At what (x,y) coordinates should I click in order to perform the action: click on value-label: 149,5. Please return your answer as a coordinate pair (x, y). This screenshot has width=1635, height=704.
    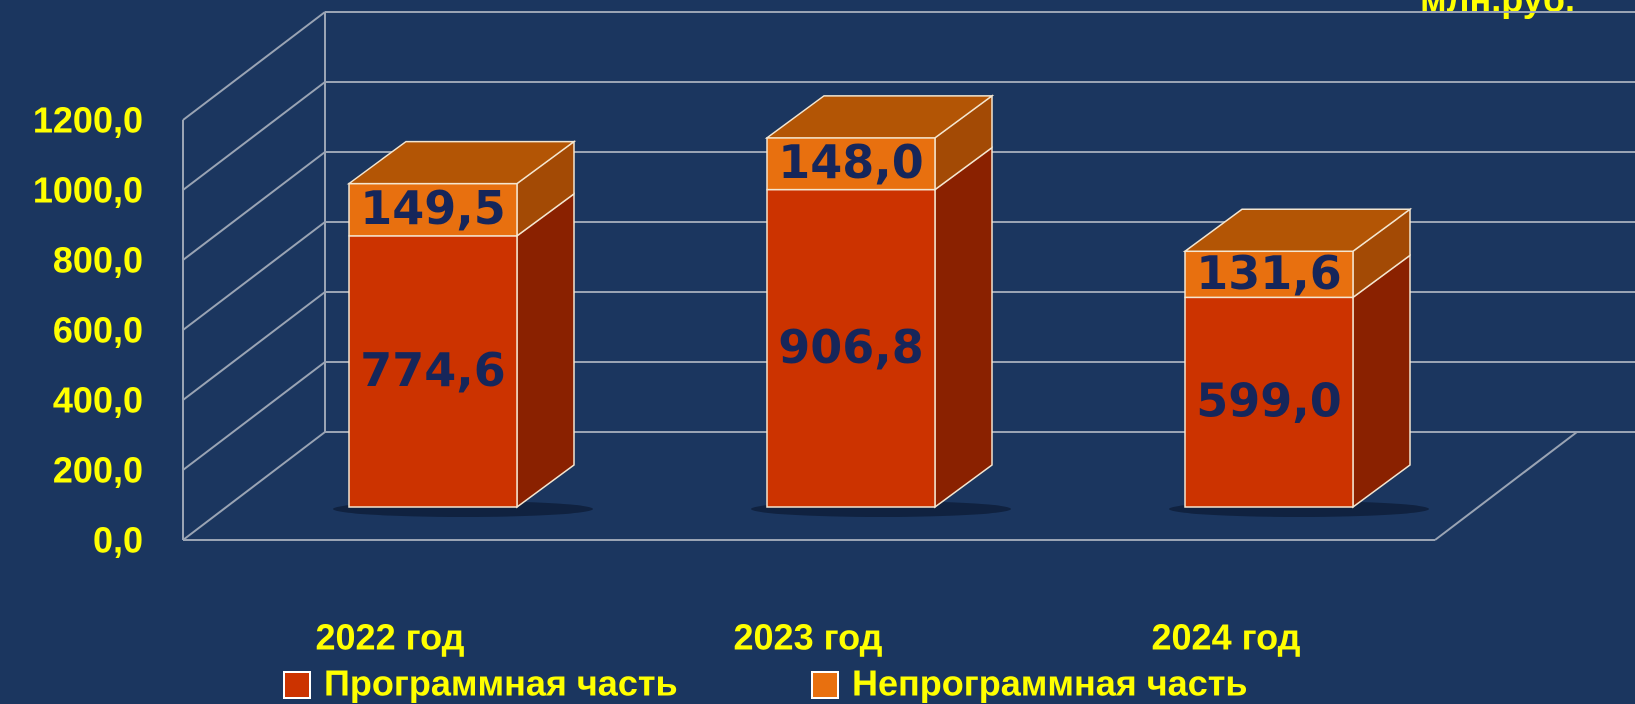
    Looking at the image, I should click on (433, 208).